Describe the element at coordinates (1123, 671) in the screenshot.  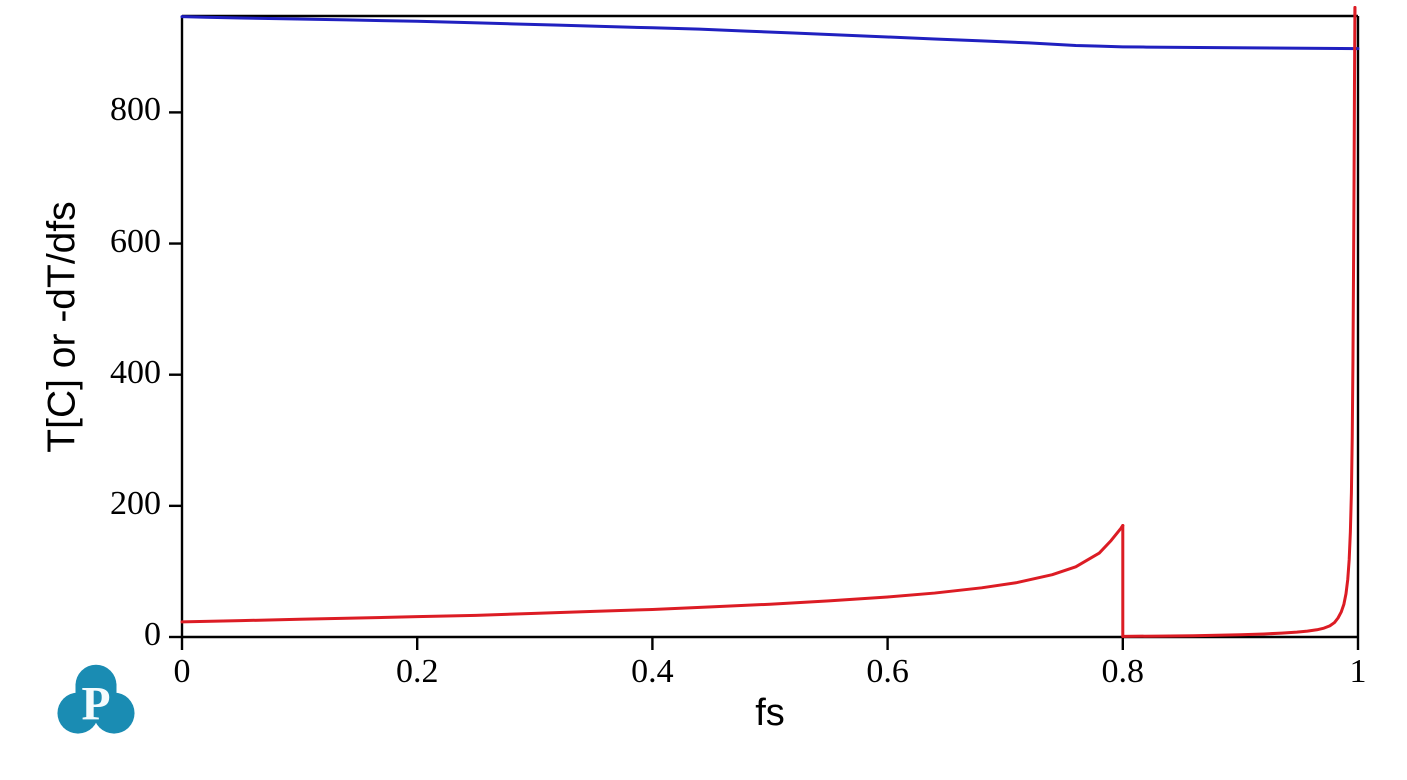
I see `x-tick-label-4: 0.8` at that location.